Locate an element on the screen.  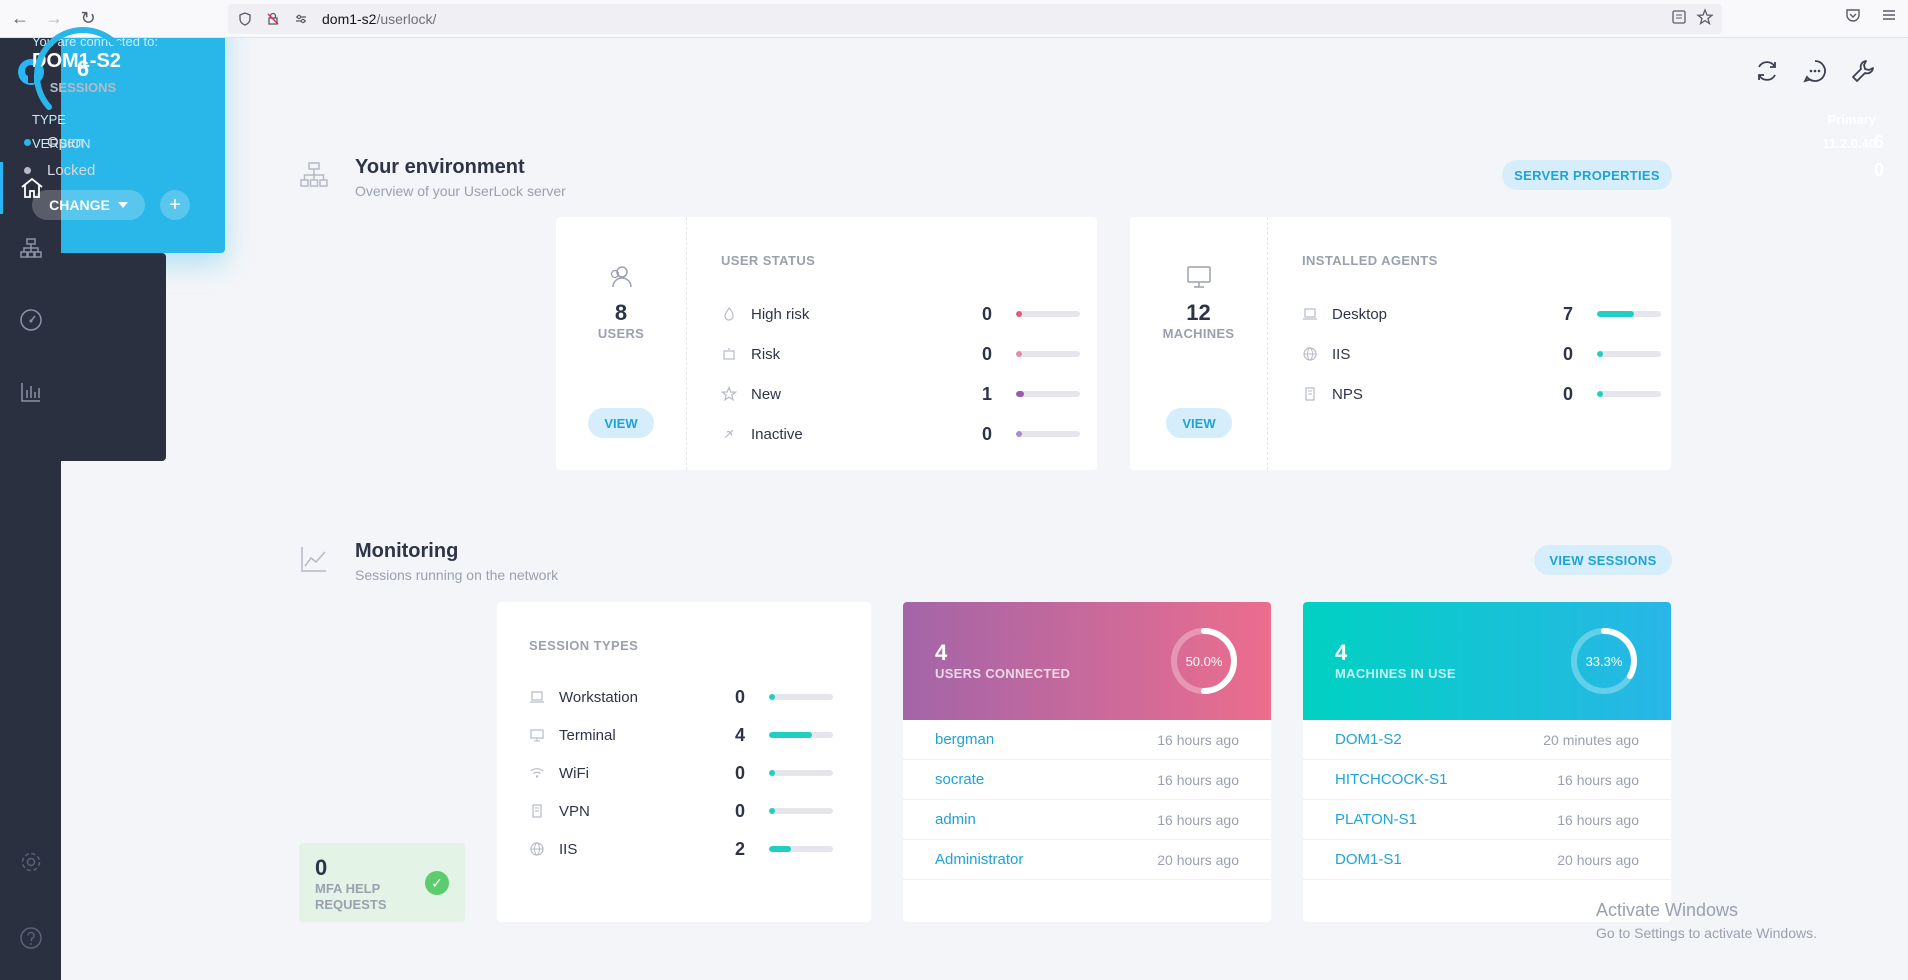
list-item-link: bergman is located at coordinates (965, 739).